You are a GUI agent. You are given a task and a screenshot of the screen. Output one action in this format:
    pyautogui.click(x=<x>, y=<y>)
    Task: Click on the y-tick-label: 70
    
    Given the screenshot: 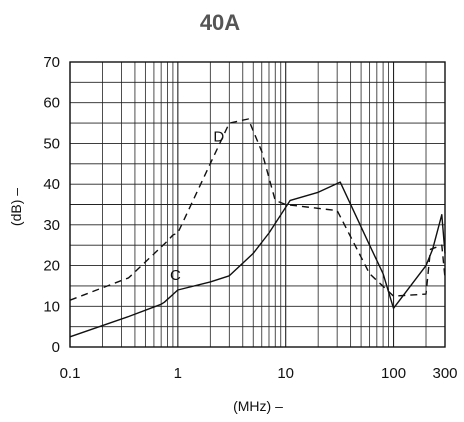 What is the action you would take?
    pyautogui.click(x=51, y=62)
    